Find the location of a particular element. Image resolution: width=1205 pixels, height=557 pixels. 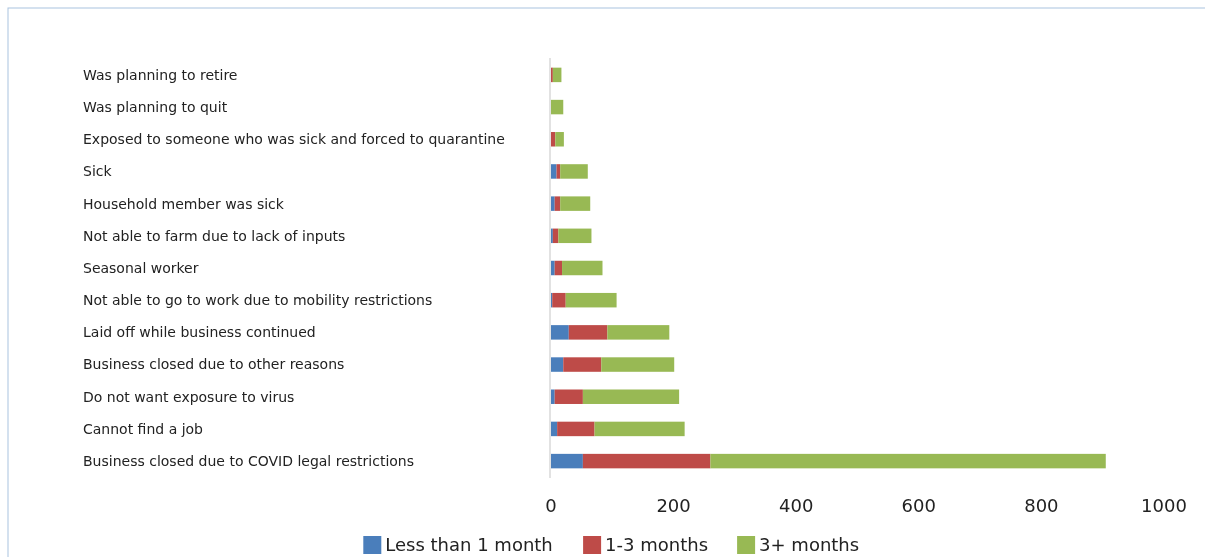

y-tick-label: Laid off while business continued is located at coordinates (199, 332).